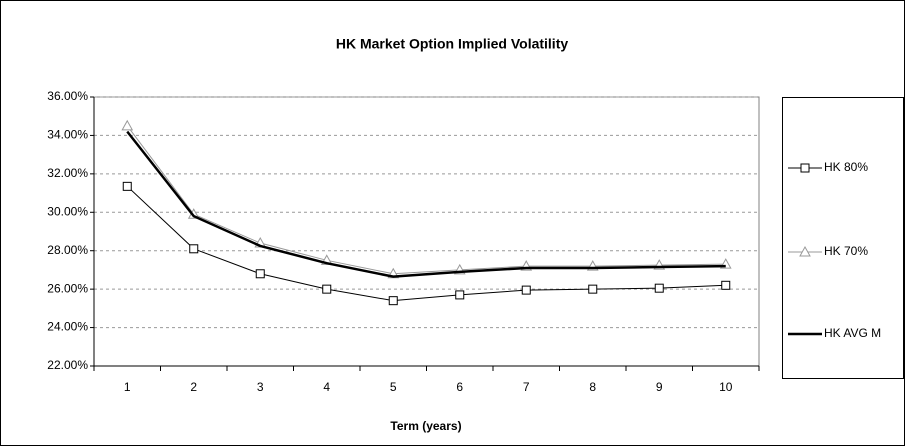 This screenshot has width=905, height=446. Describe the element at coordinates (193, 387) in the screenshot. I see `x-tick-label: 2` at that location.